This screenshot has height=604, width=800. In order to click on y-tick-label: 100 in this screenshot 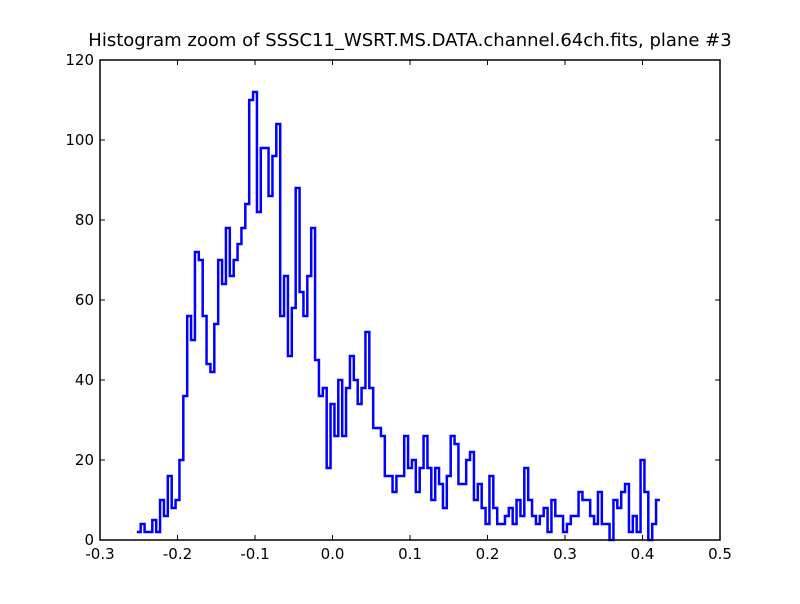, I will do `click(79, 140)`.